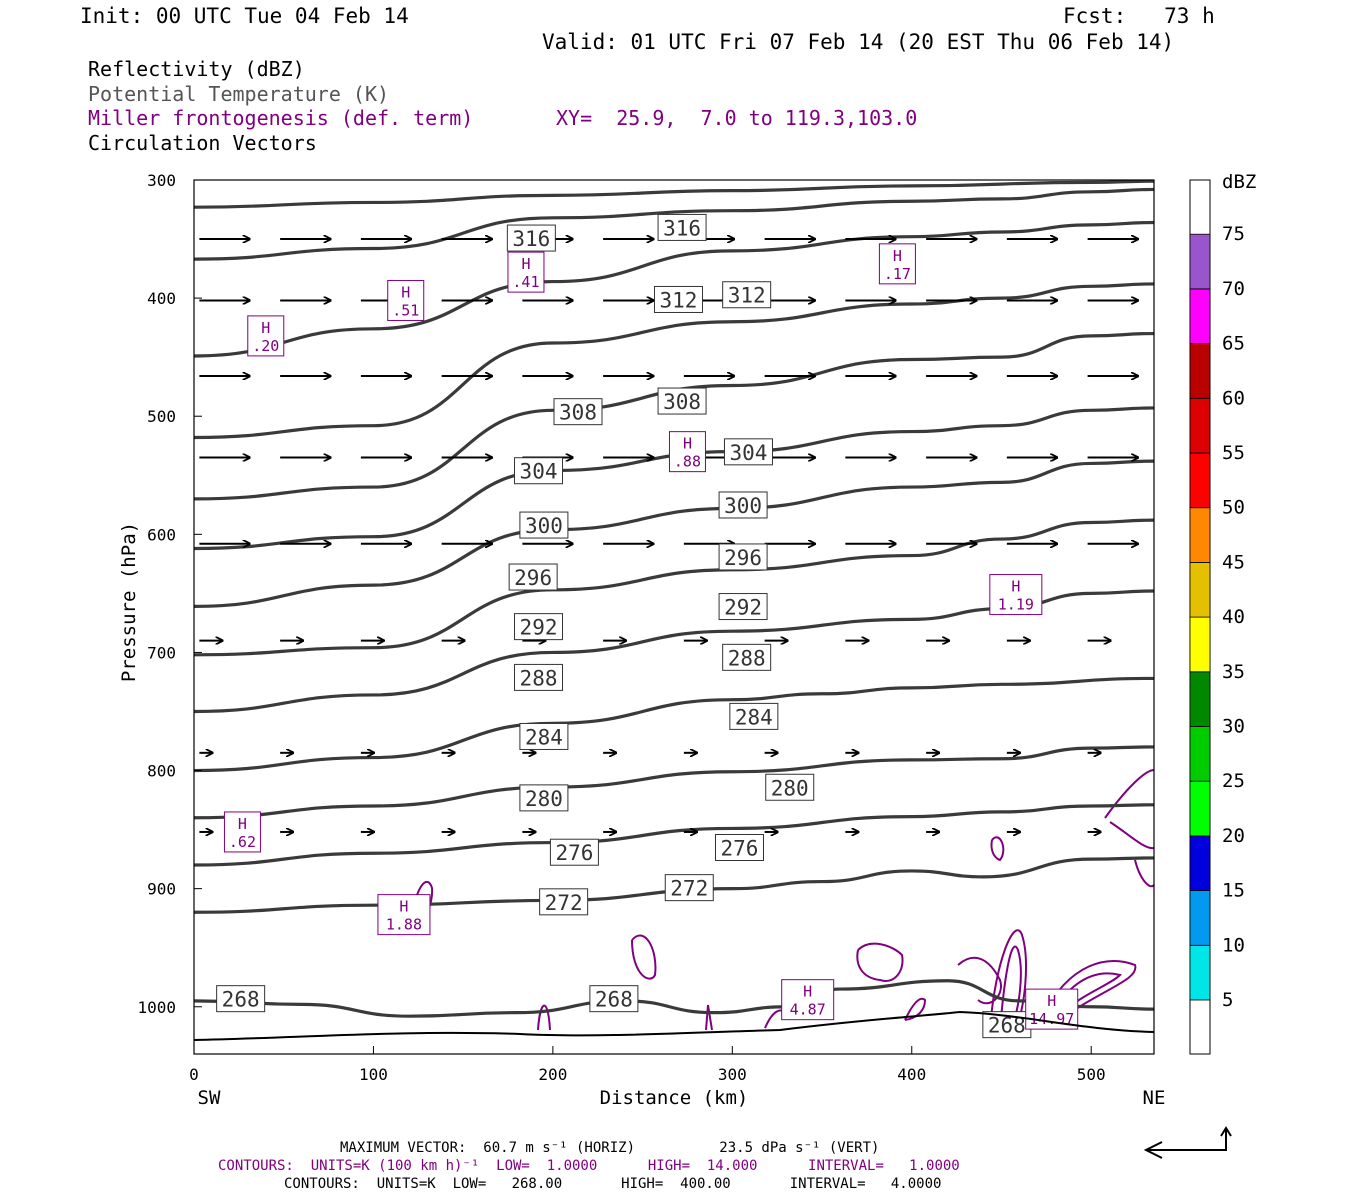  I want to click on colorbar-tick-label: 65, so click(1233, 344).